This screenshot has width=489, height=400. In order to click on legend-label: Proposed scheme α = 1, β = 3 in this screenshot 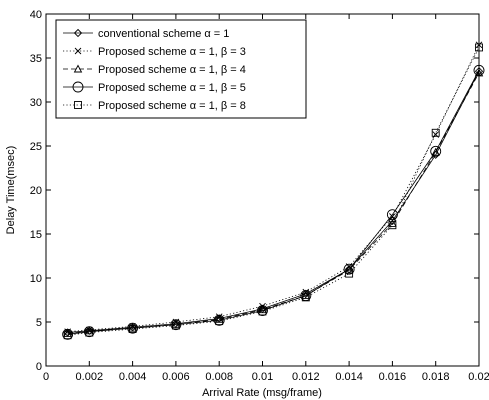, I will do `click(172, 52)`.